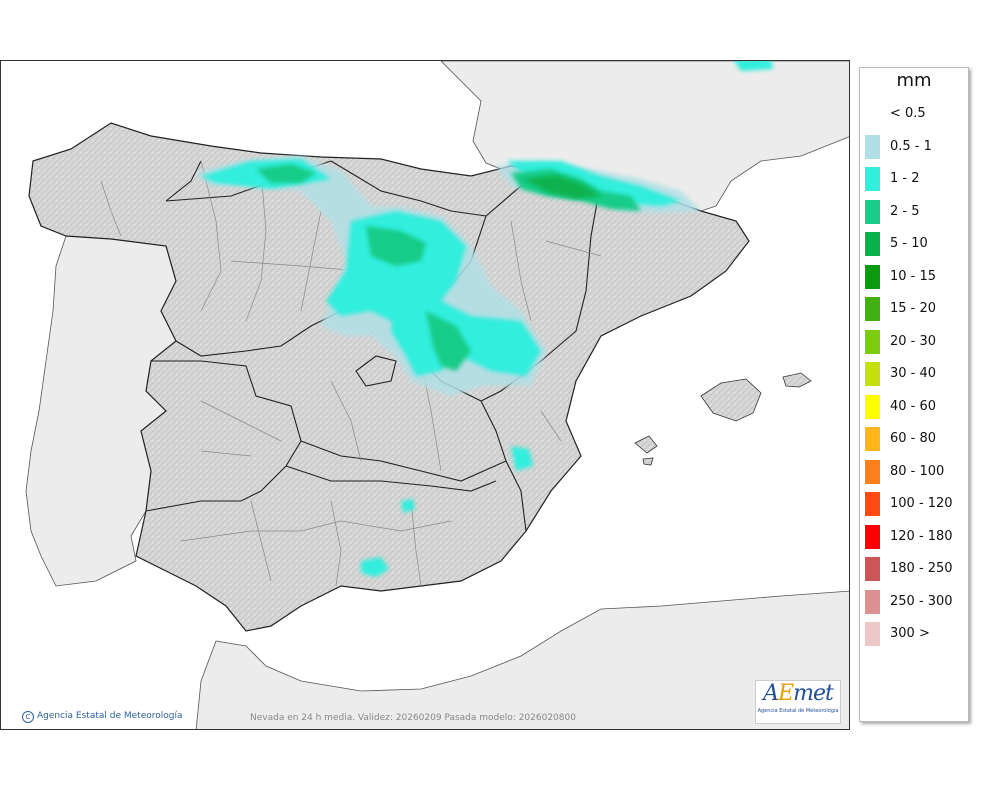  What do you see at coordinates (110, 716) in the screenshot?
I see `copyright-text: Agencia Estatal de Meteorología` at bounding box center [110, 716].